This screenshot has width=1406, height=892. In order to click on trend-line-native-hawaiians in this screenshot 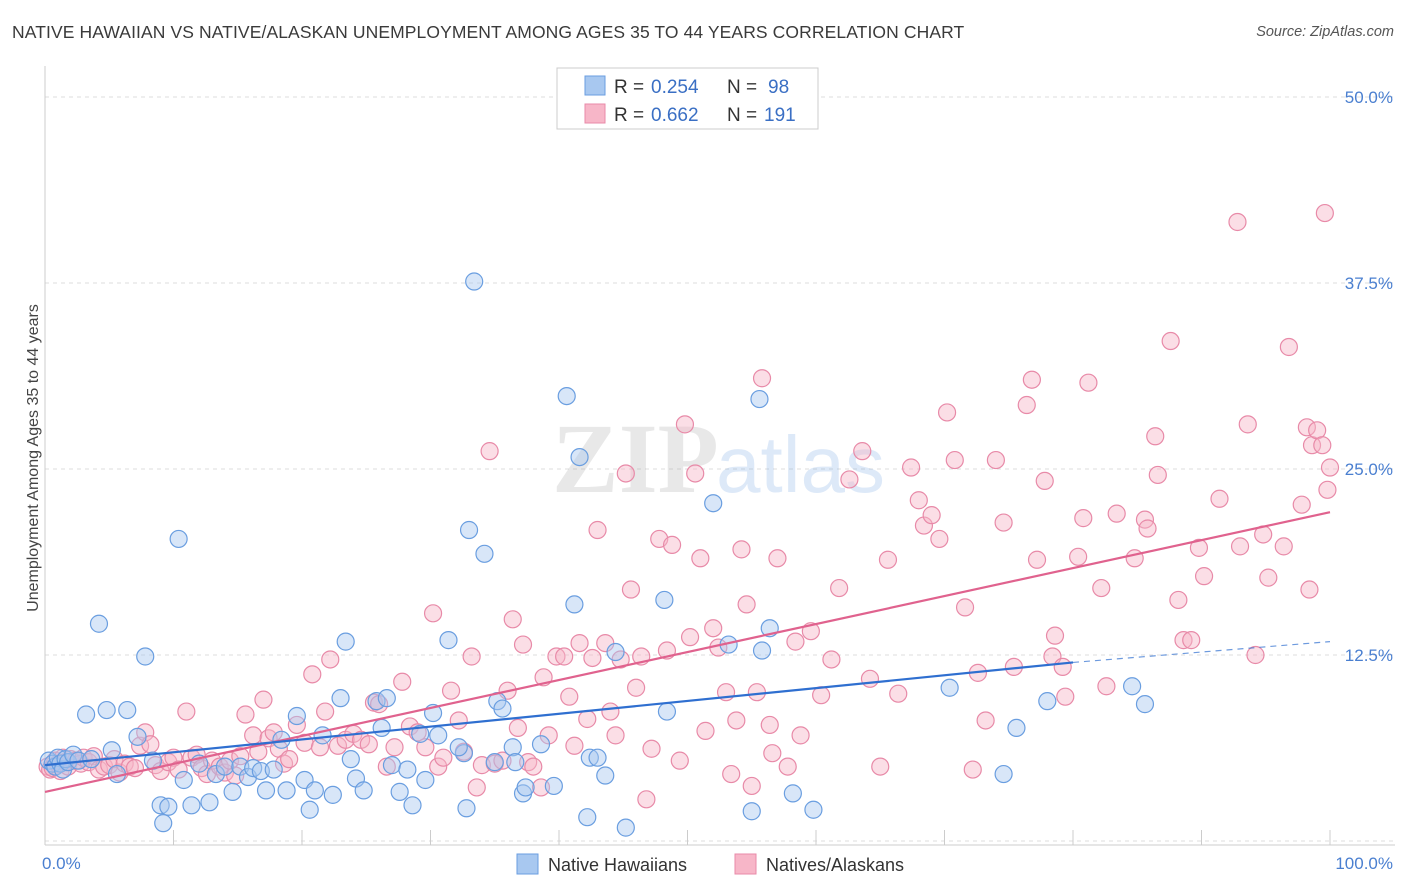, I will do `click(559, 714)`.